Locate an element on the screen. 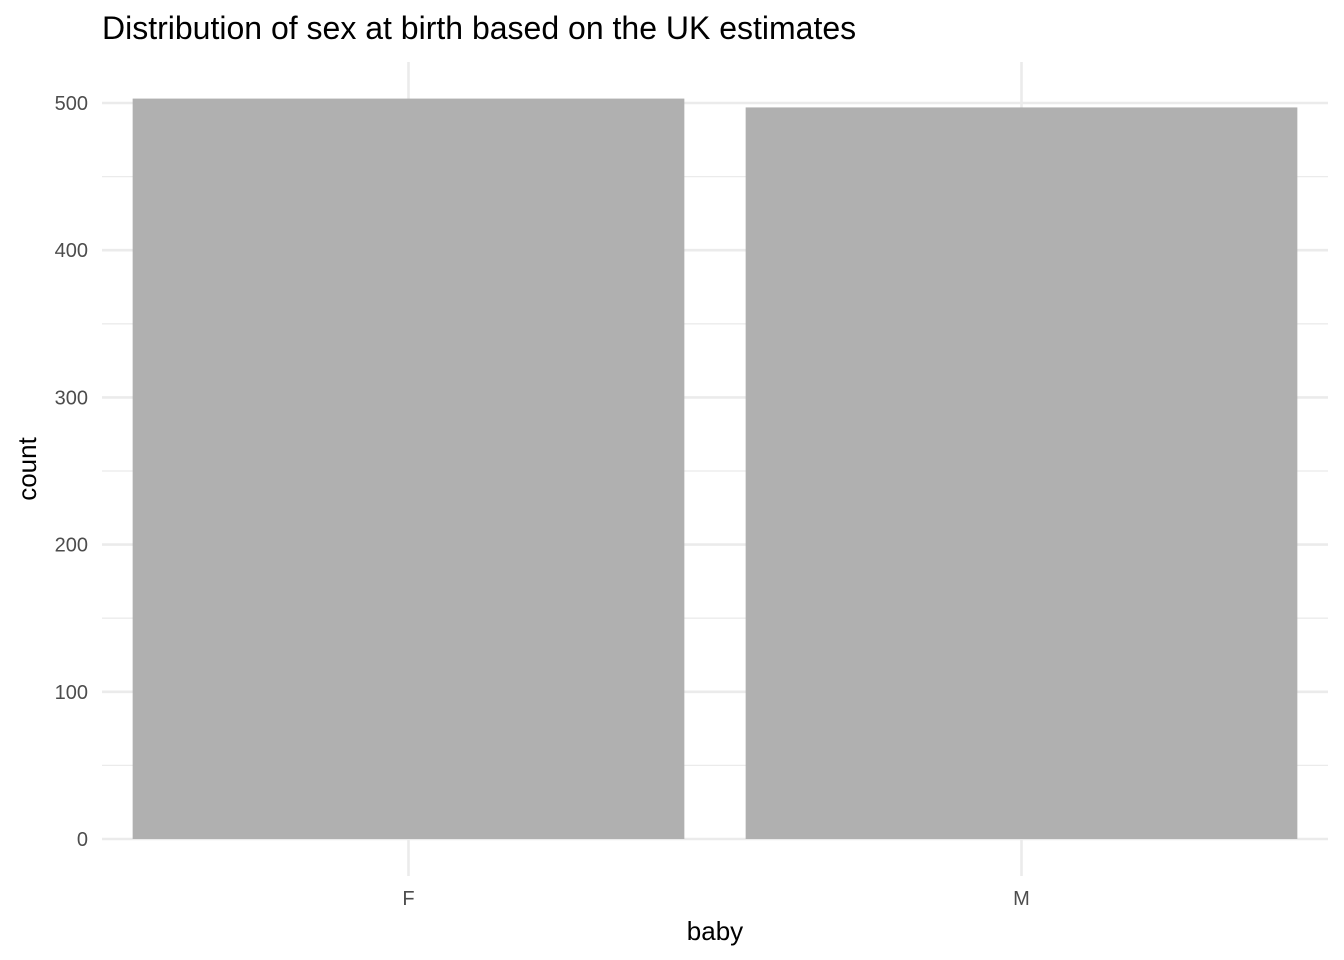 Image resolution: width=1344 pixels, height=960 pixels. y-axis-title: count is located at coordinates (27, 468).